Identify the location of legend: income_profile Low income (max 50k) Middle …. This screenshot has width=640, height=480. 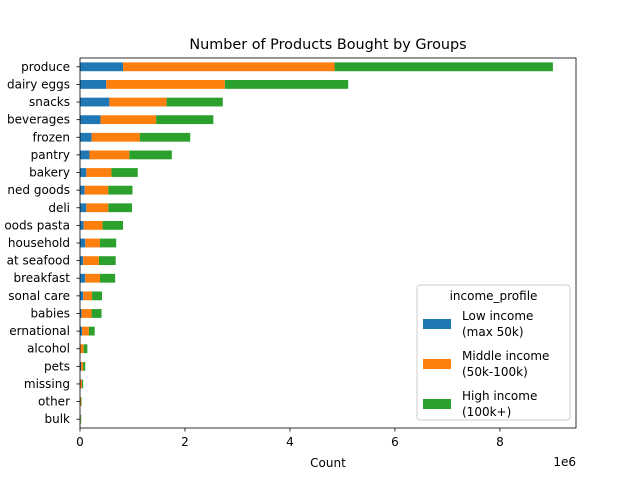
(493, 352).